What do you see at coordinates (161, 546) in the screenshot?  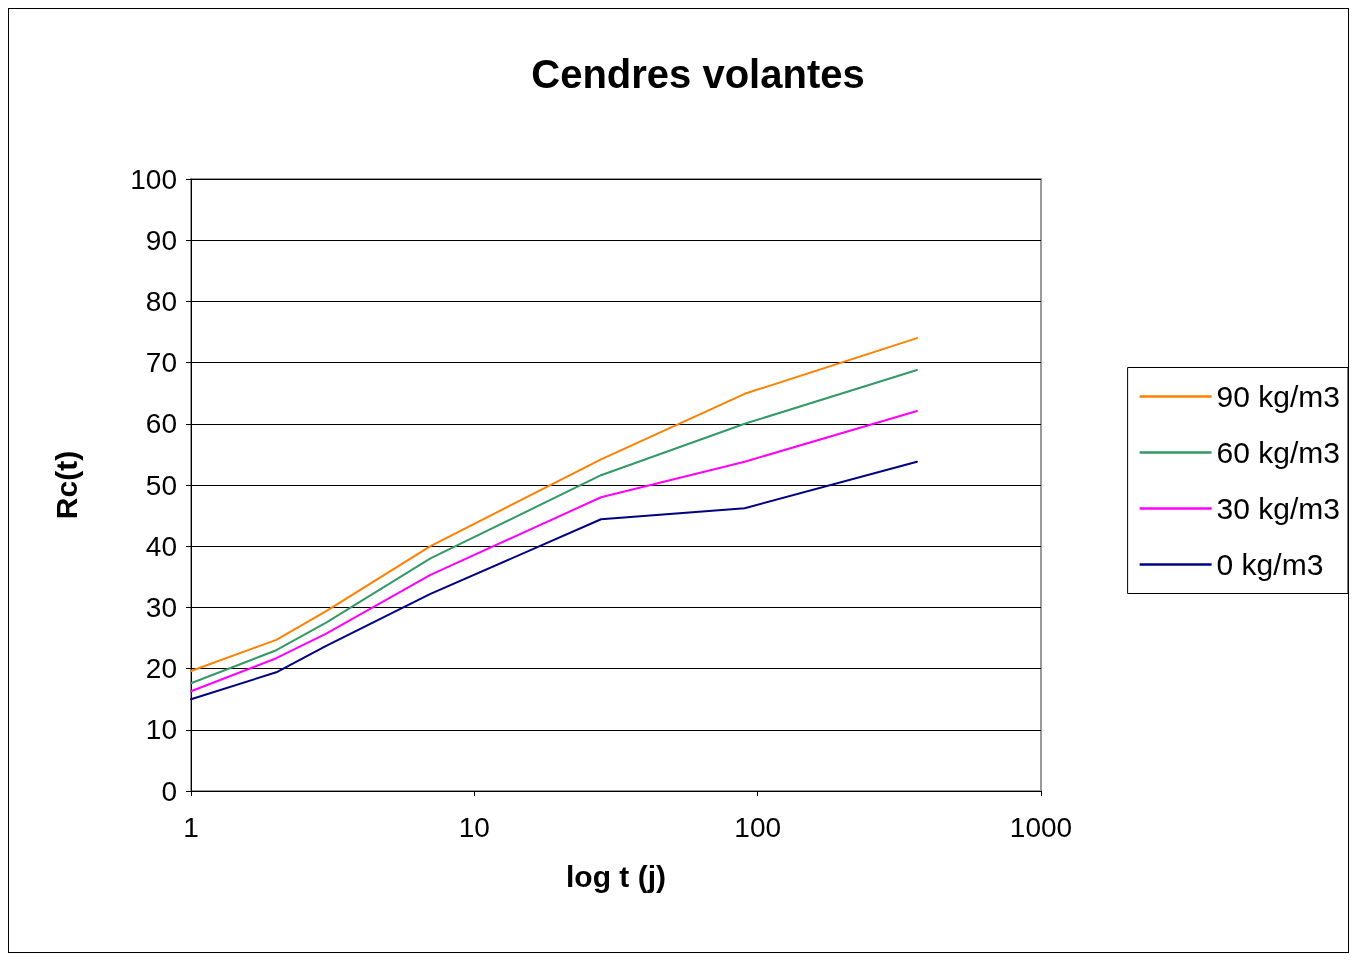 I see `y-tick-label: 40` at bounding box center [161, 546].